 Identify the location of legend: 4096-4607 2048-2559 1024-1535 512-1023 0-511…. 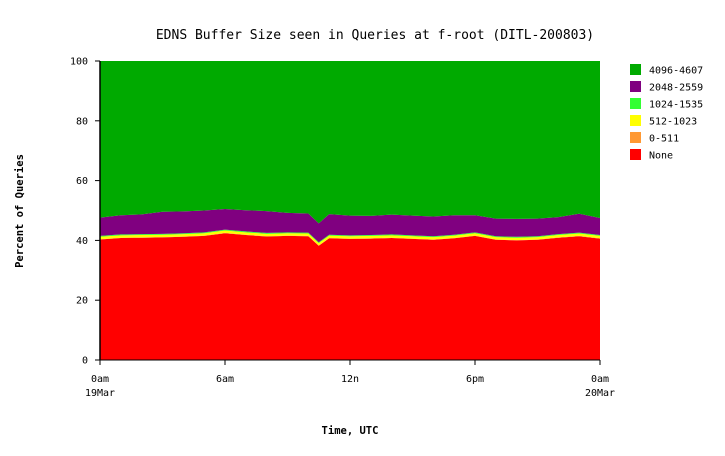
(666, 113).